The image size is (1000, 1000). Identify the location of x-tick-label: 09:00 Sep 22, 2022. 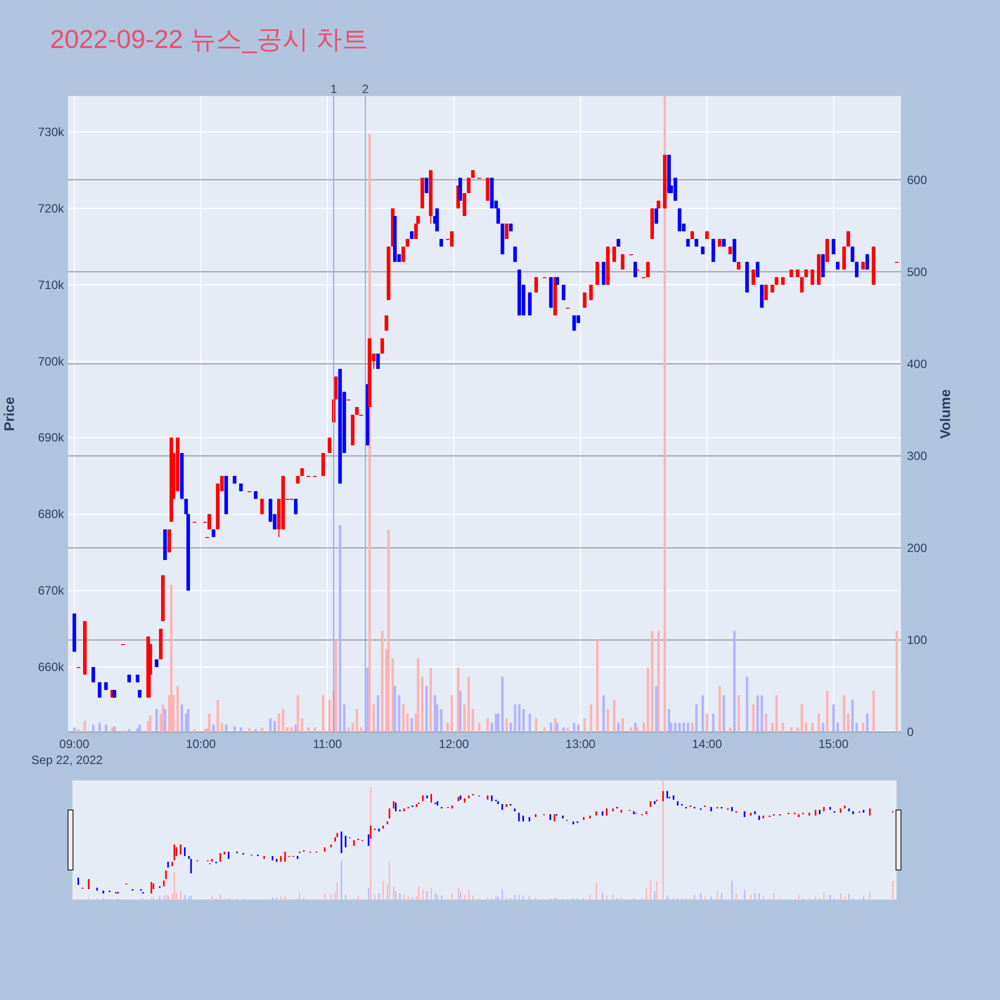
(67, 752).